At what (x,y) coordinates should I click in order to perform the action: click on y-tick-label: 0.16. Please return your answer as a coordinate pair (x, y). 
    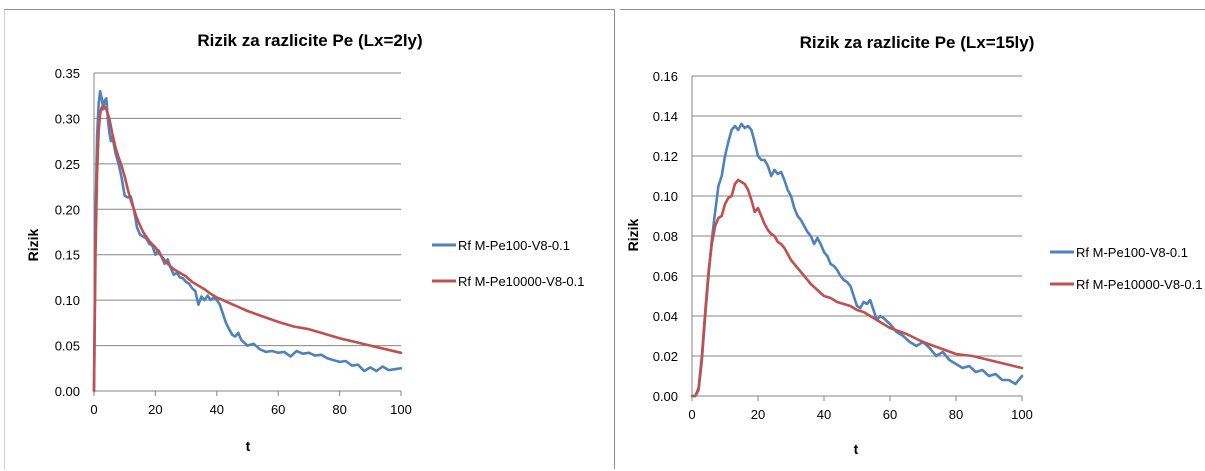
    Looking at the image, I should click on (665, 76).